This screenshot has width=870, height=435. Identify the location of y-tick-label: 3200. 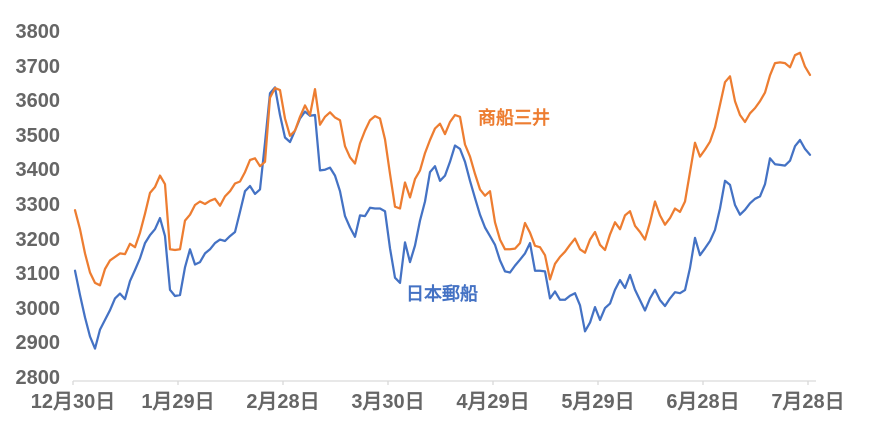
(38, 239).